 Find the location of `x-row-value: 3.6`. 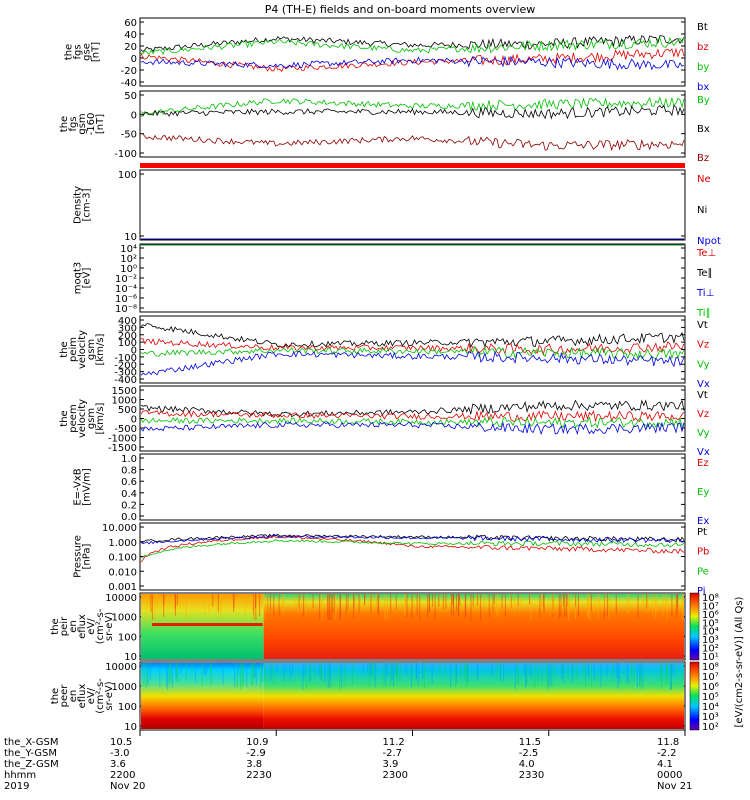

x-row-value: 3.6 is located at coordinates (118, 764).